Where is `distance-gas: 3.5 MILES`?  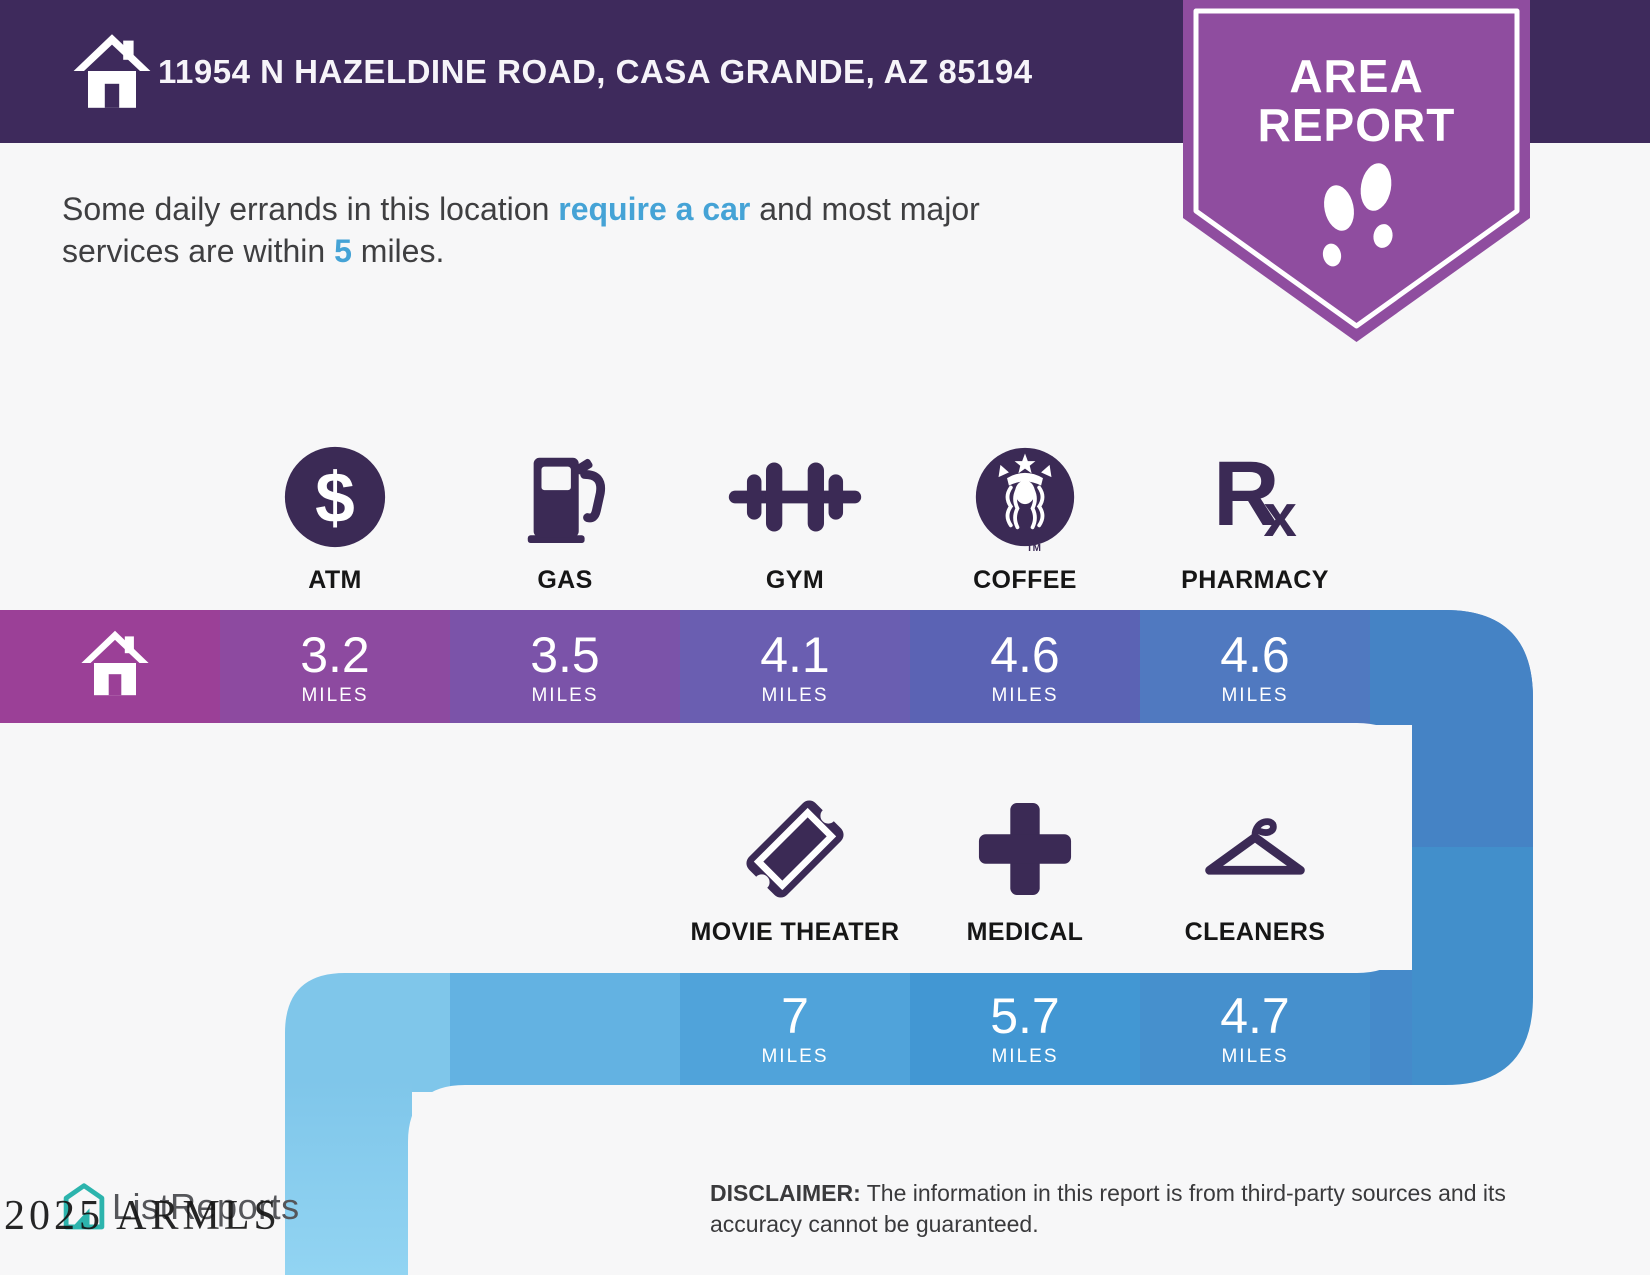
distance-gas: 3.5 MILES is located at coordinates (565, 668).